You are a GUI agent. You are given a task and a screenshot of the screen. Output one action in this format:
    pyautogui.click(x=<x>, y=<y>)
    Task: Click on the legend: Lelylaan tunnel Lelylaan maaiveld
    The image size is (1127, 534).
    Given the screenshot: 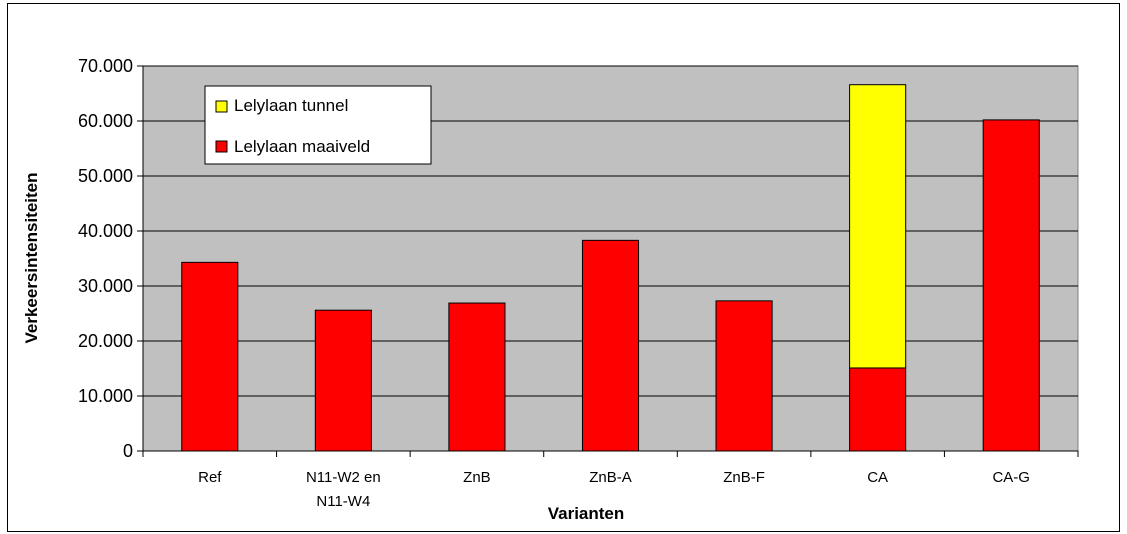 What is the action you would take?
    pyautogui.click(x=318, y=125)
    